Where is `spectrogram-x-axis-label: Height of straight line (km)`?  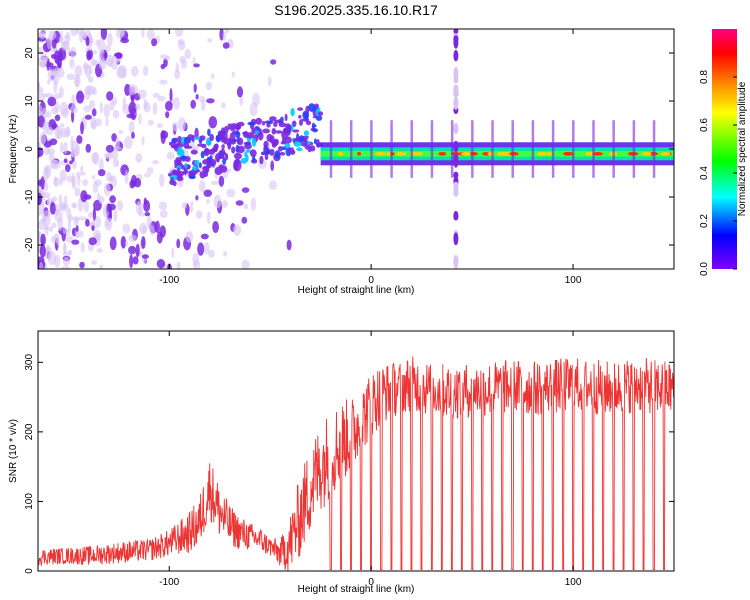
spectrogram-x-axis-label: Height of straight line (km) is located at coordinates (356, 290).